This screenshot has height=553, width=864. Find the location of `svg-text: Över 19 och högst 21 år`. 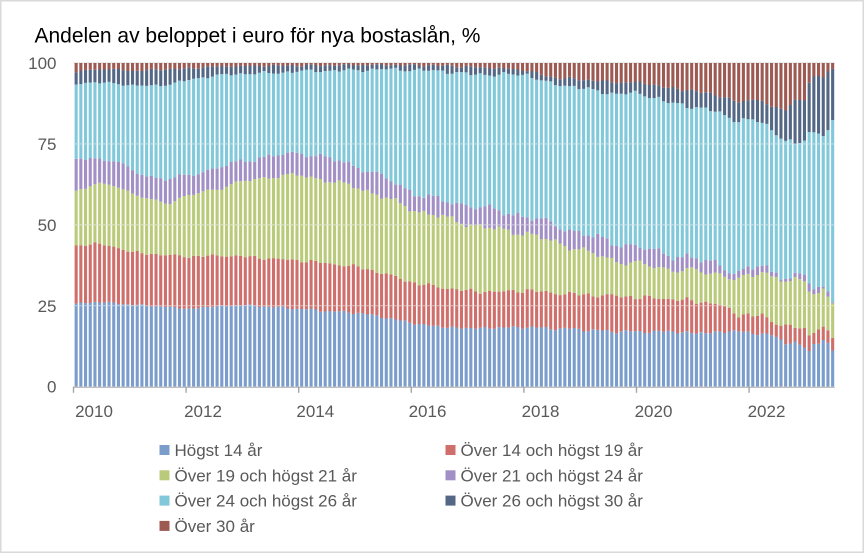

svg-text: Över 19 och högst 21 år is located at coordinates (266, 475).